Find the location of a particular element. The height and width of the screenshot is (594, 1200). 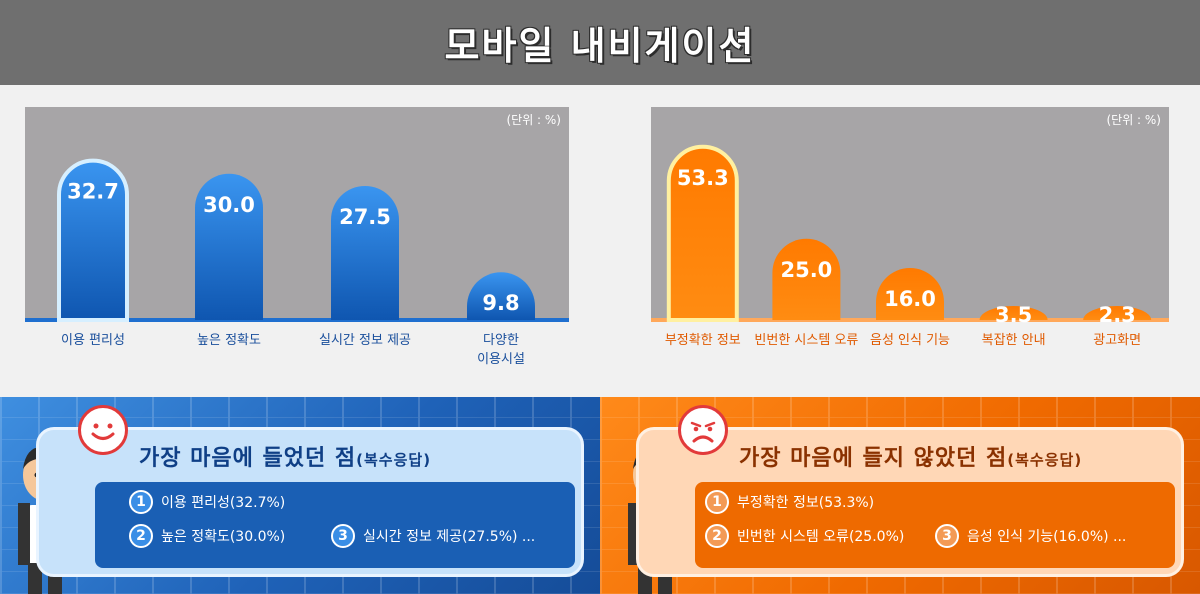

value-label: 53.3 is located at coordinates (703, 178).